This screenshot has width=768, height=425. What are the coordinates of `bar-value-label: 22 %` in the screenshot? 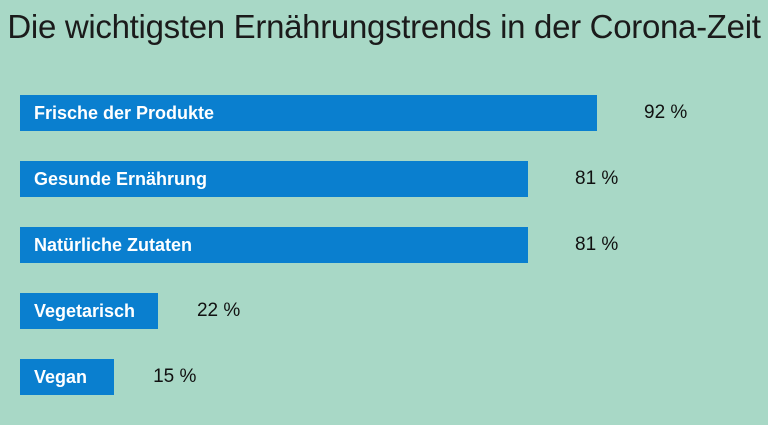 It's located at (218, 310).